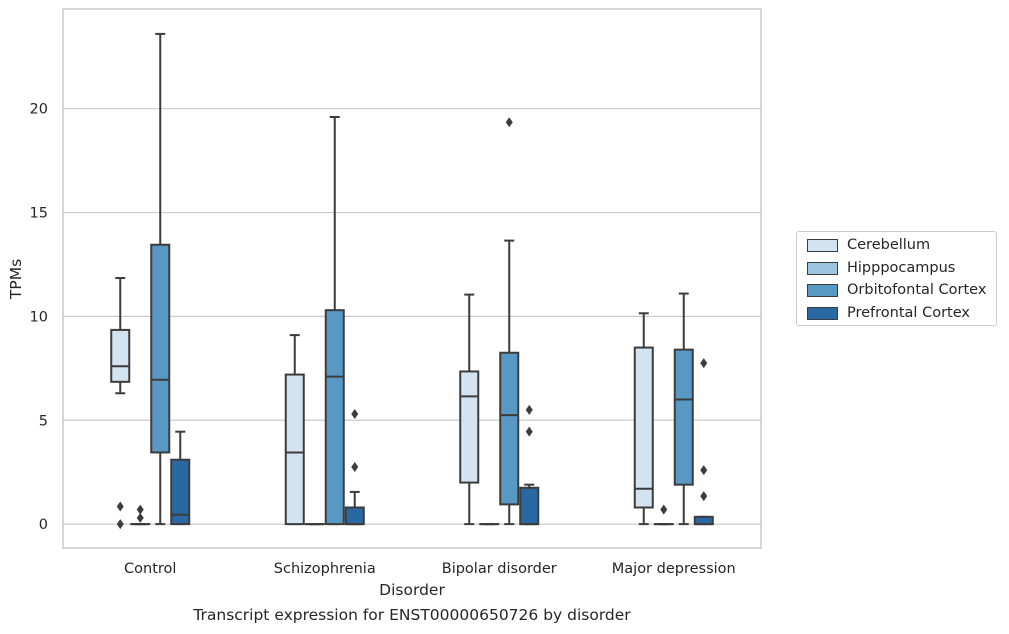 This screenshot has height=634, width=1009. I want to click on y-tick-label: 20, so click(39, 110).